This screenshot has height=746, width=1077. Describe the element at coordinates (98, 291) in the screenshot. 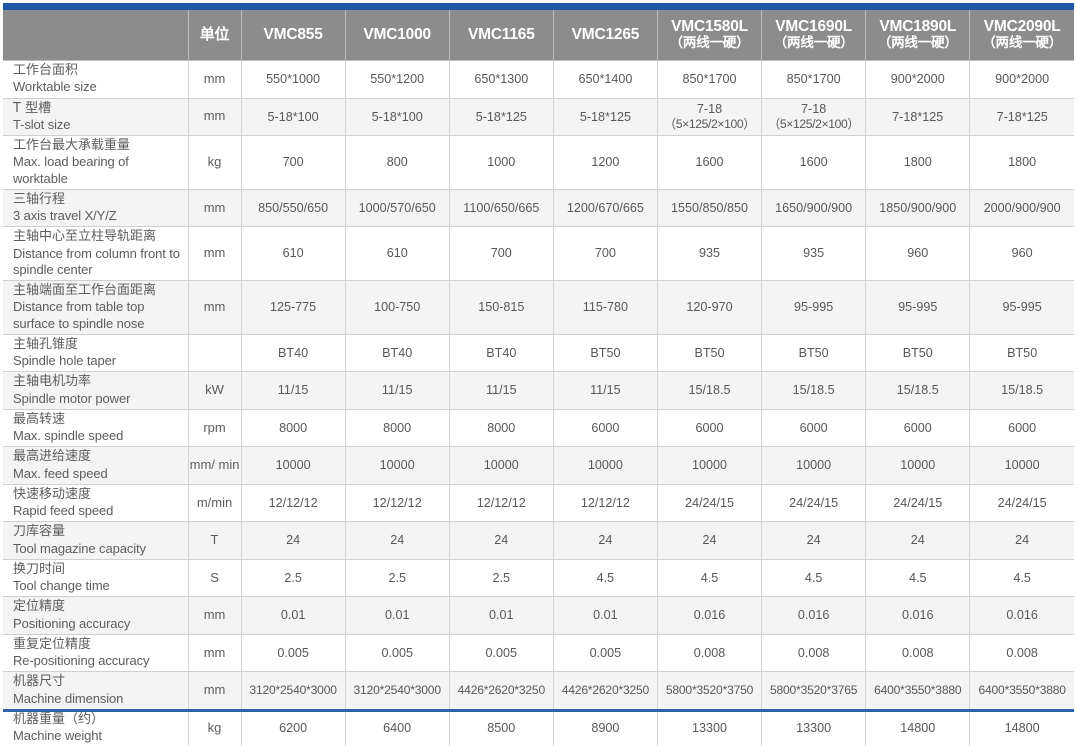

I see `row-label-zh: 主轴端面至工作台面距离` at that location.